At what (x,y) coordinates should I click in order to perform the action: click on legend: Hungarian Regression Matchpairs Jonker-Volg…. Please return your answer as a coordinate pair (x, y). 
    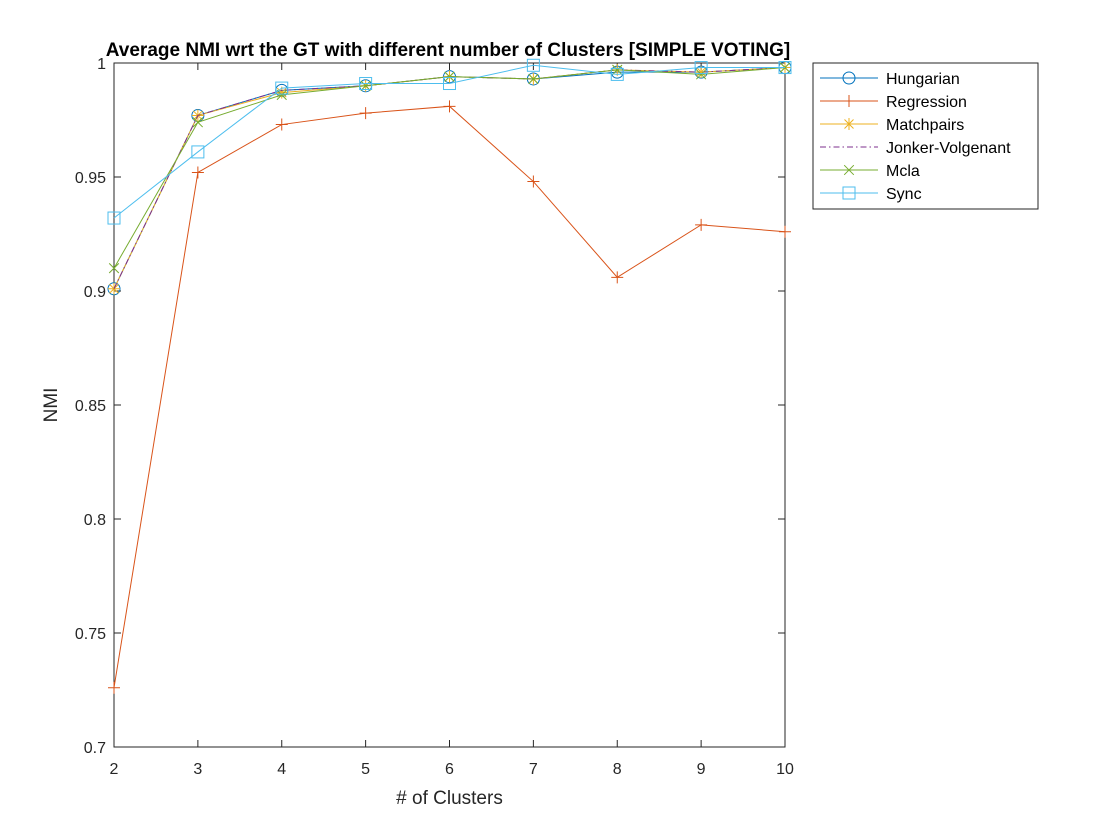
    Looking at the image, I should click on (925, 136).